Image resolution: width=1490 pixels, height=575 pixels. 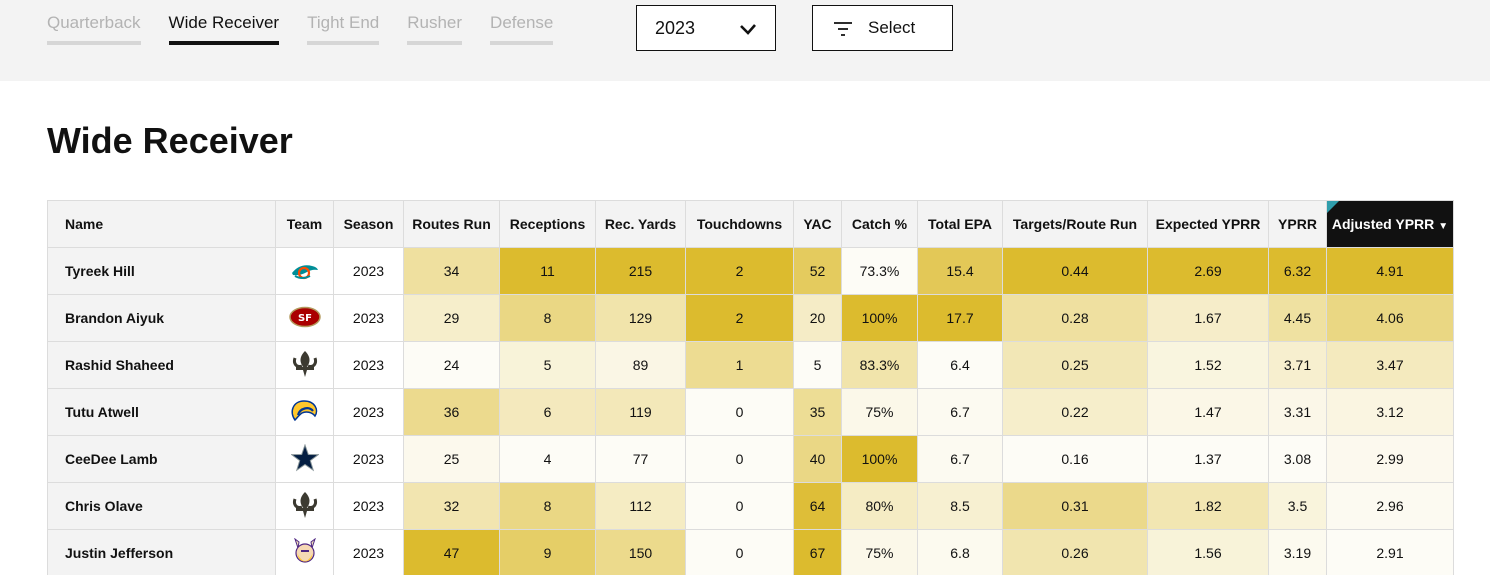 I want to click on targets-route-cell: 0.26, so click(x=1075, y=552).